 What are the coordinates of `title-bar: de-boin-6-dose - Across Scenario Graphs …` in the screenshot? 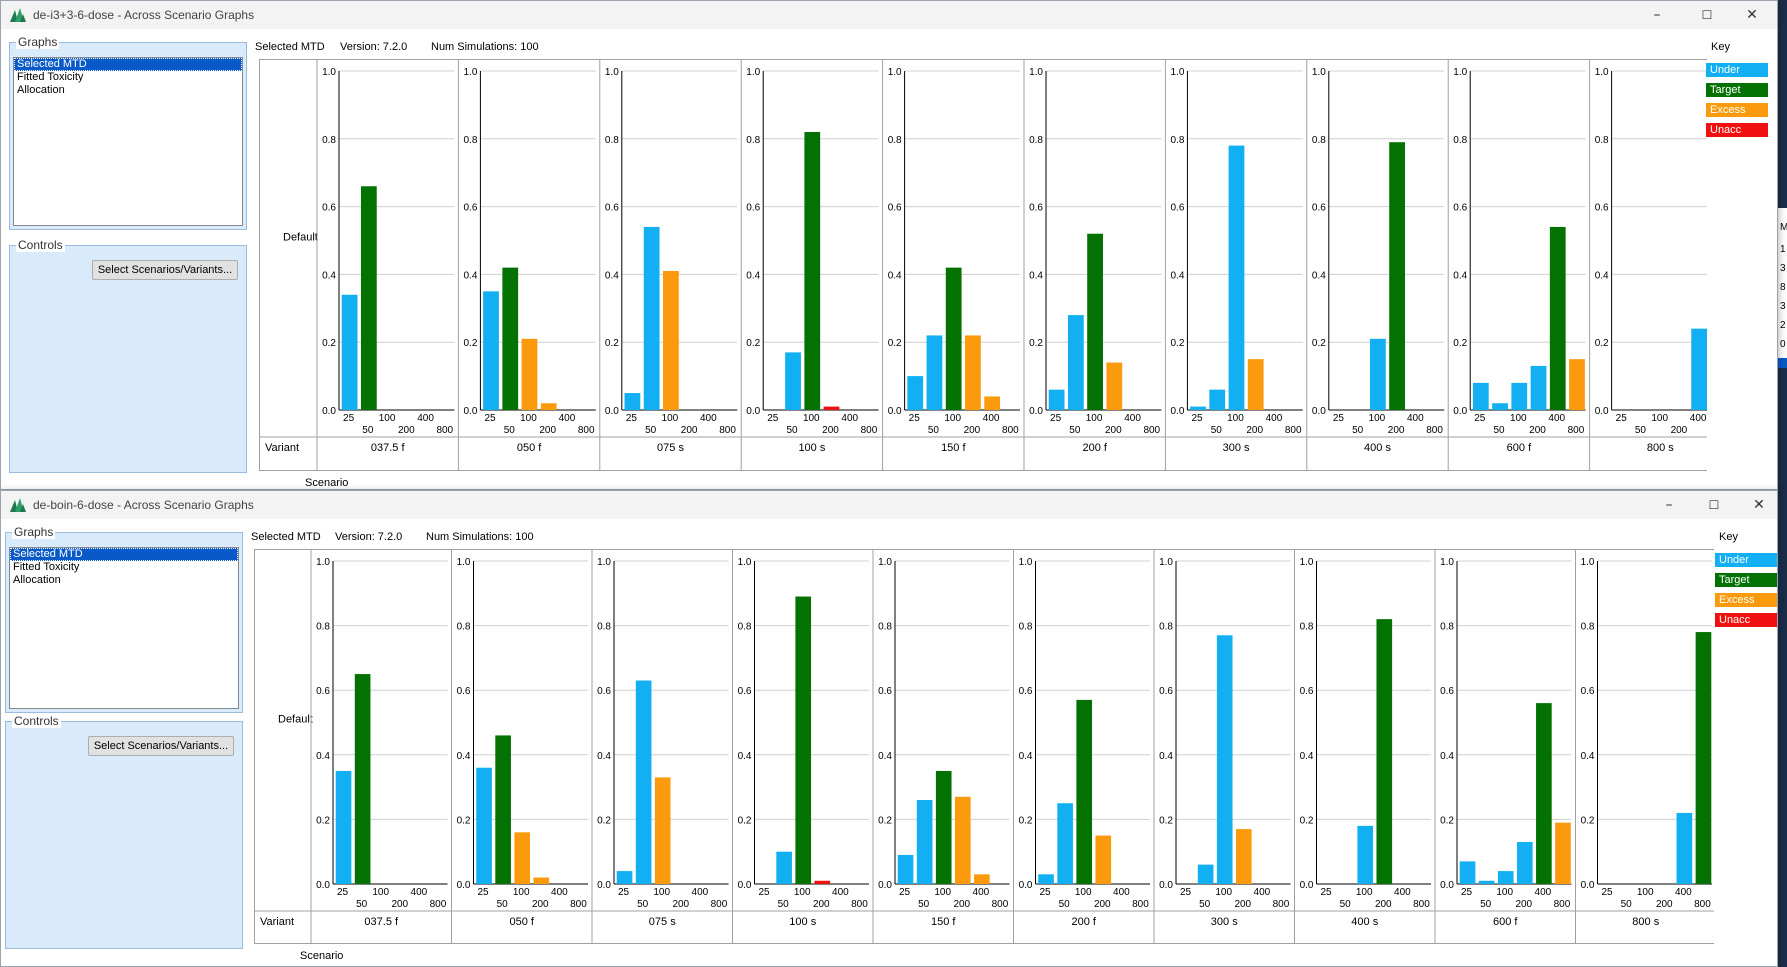 It's located at (889, 505).